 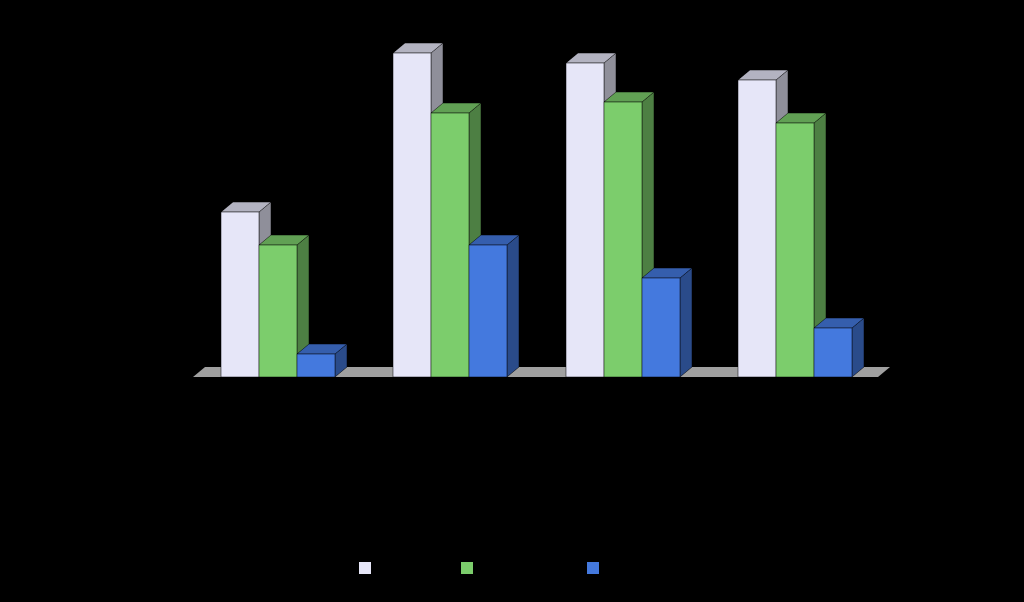 I want to click on floor, so click(x=541, y=372).